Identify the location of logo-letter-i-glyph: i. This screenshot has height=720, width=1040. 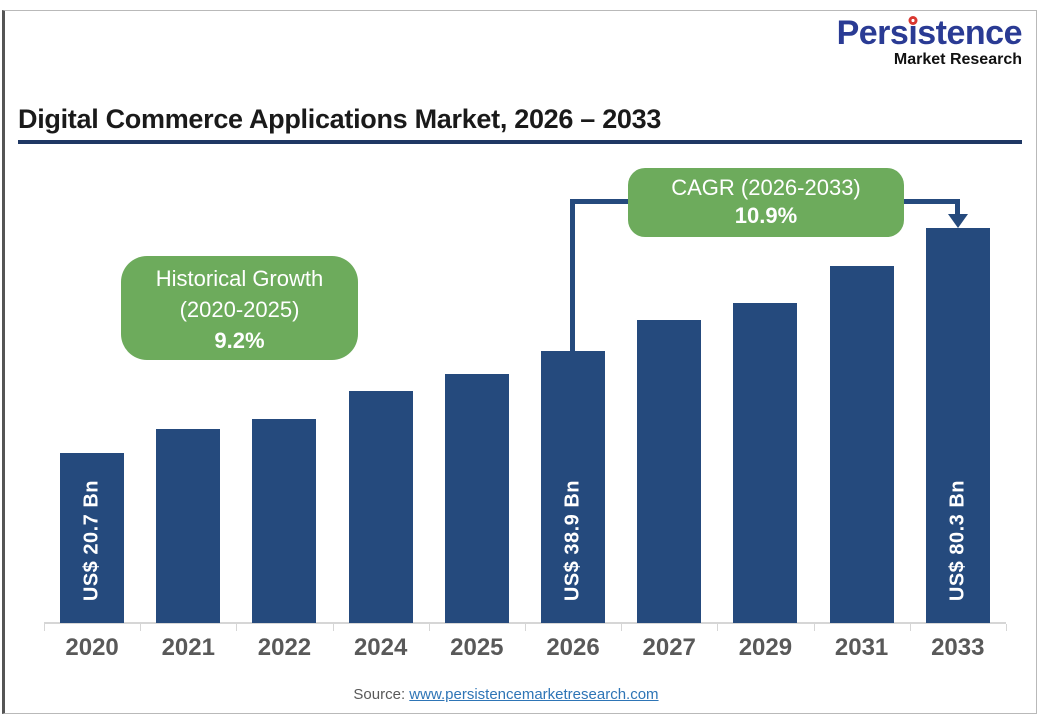
(913, 33).